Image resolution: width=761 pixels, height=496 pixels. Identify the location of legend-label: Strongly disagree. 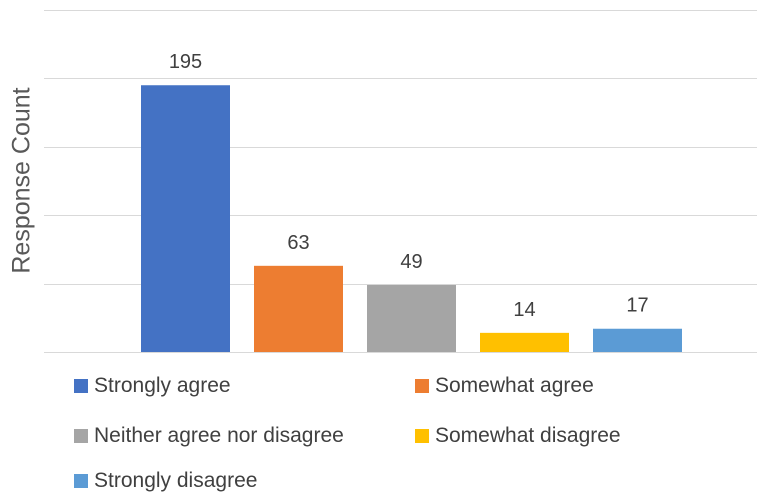
(176, 480).